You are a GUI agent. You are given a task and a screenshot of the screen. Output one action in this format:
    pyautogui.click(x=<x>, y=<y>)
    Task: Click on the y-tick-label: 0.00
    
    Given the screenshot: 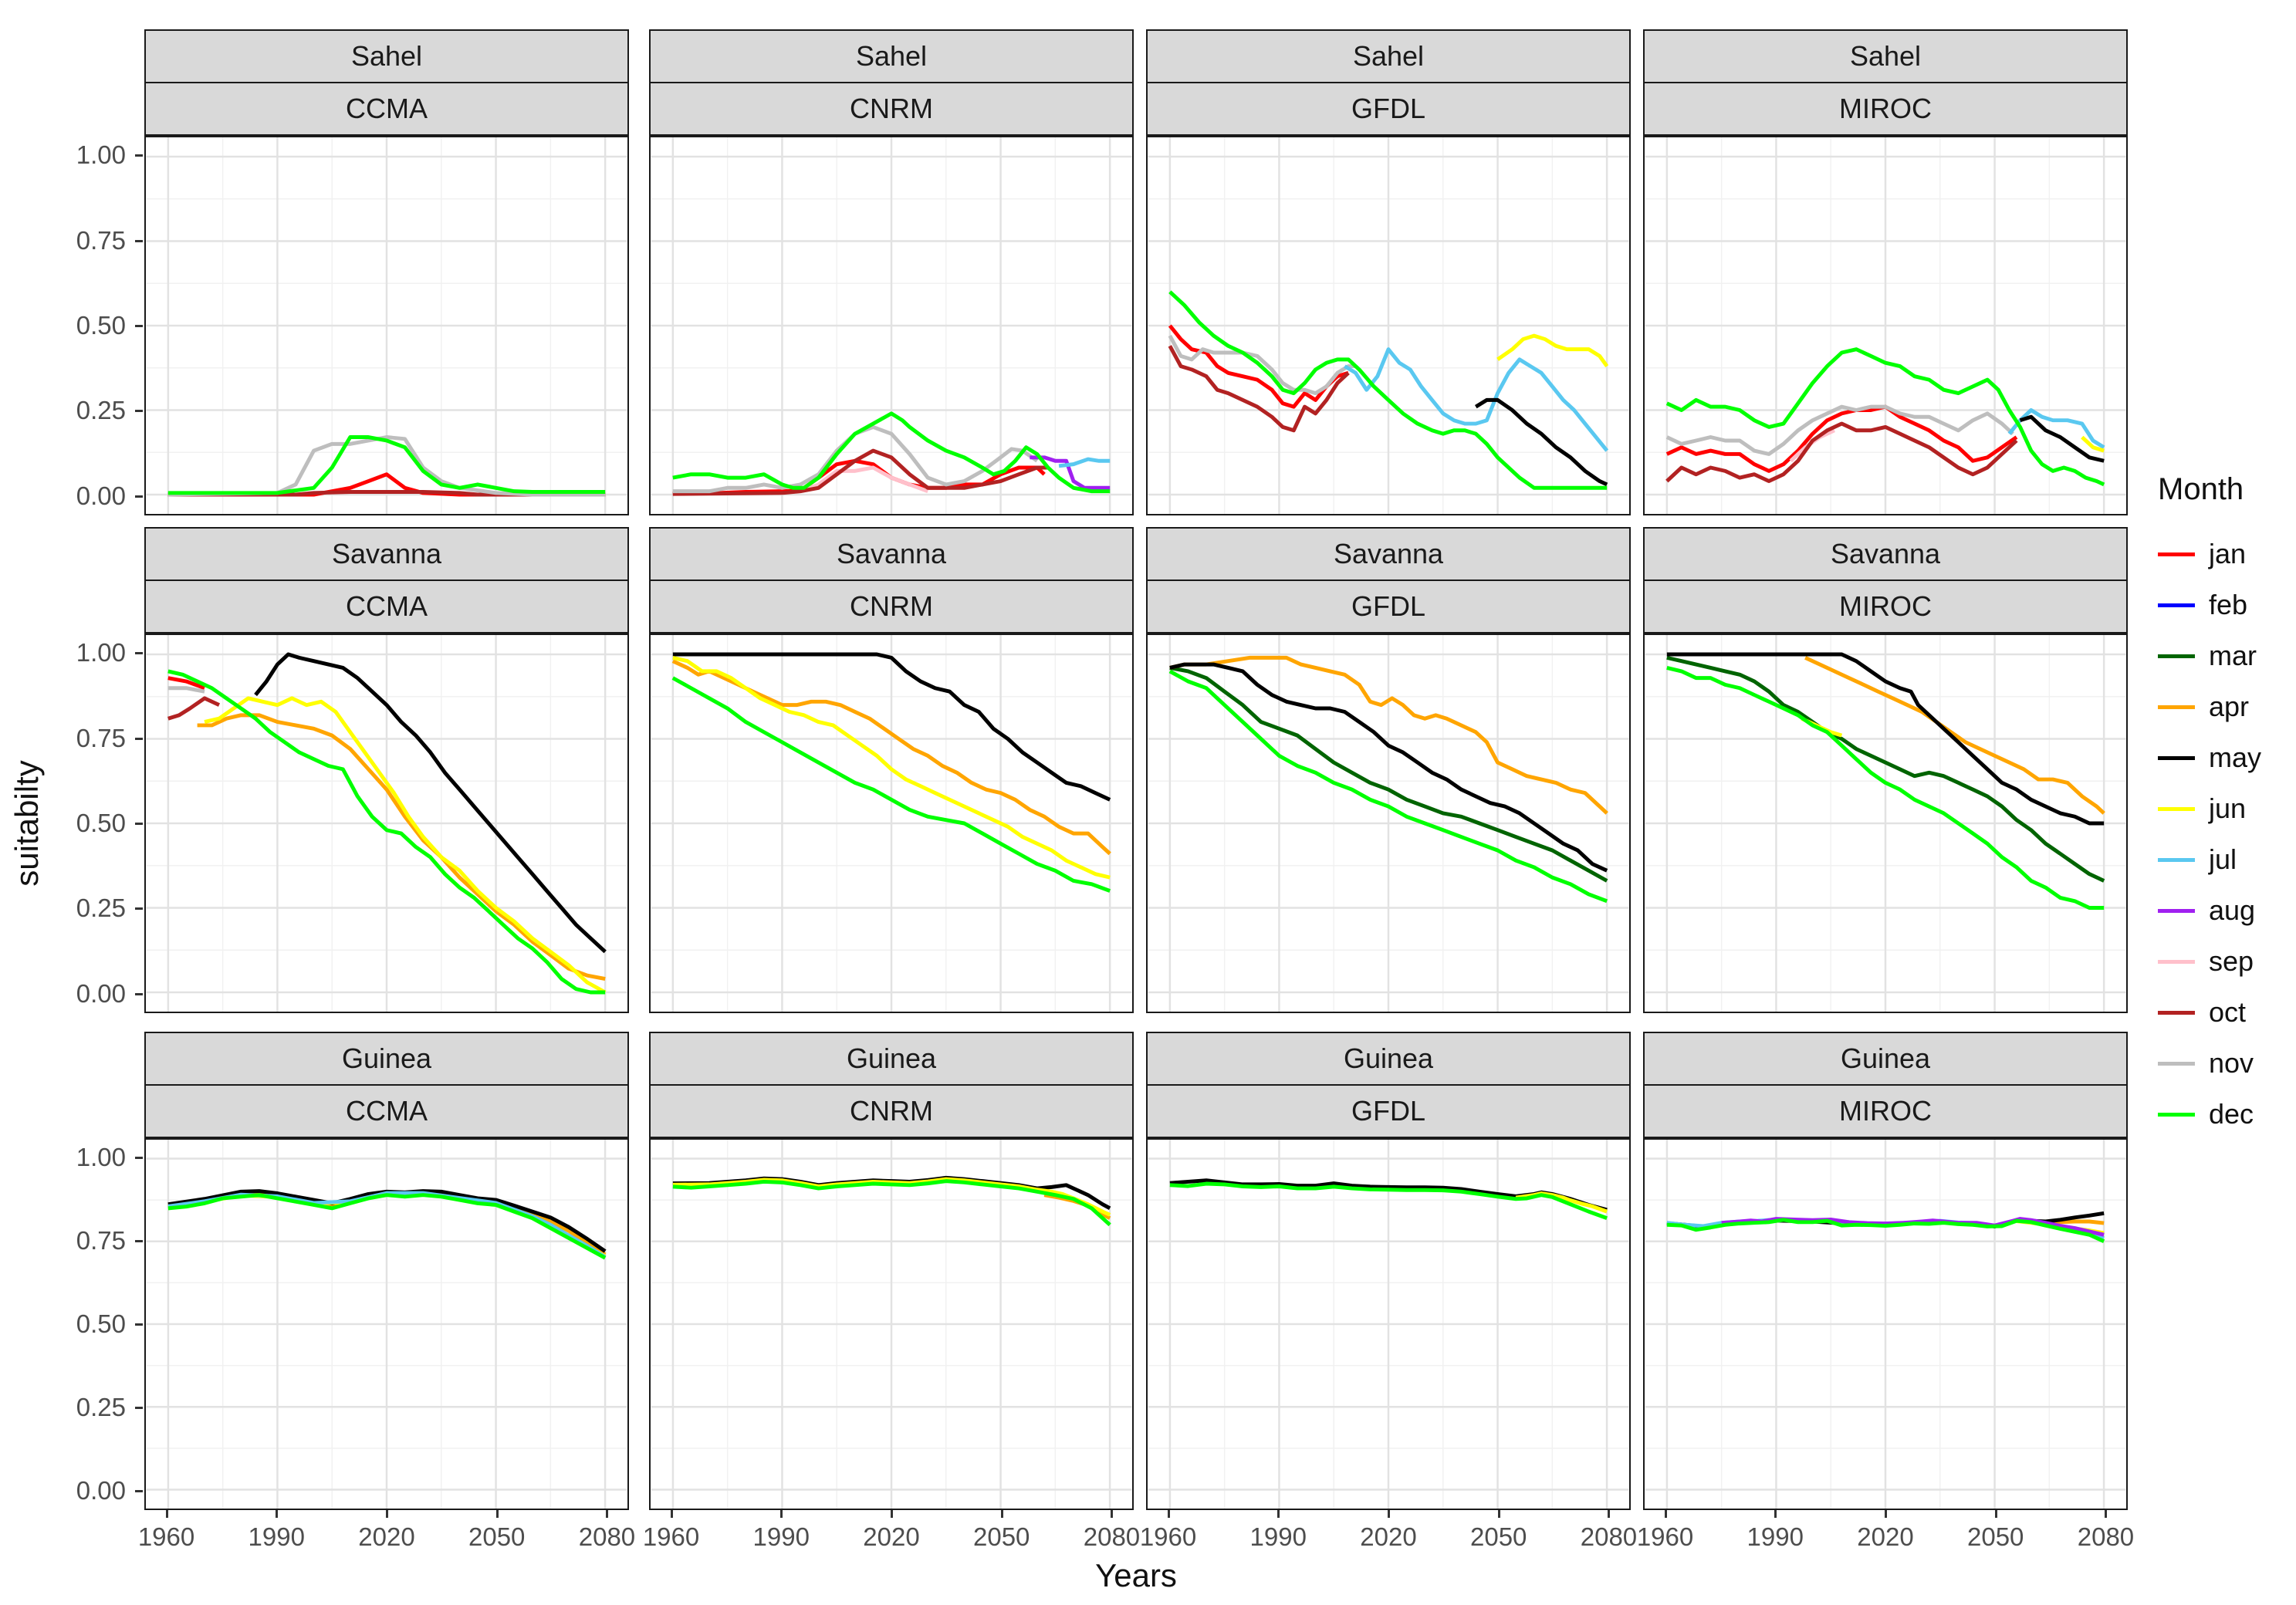 What is the action you would take?
    pyautogui.click(x=101, y=993)
    